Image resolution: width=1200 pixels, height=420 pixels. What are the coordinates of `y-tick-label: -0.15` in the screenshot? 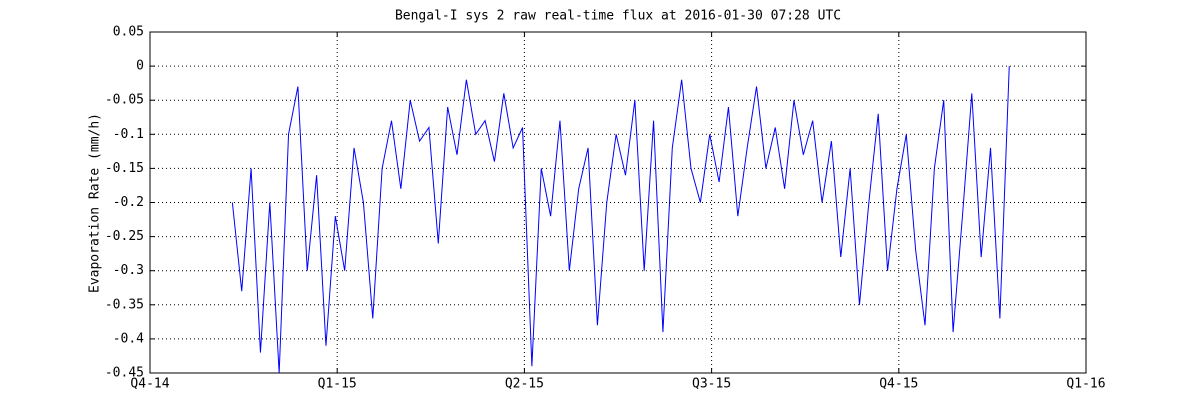 It's located at (124, 168).